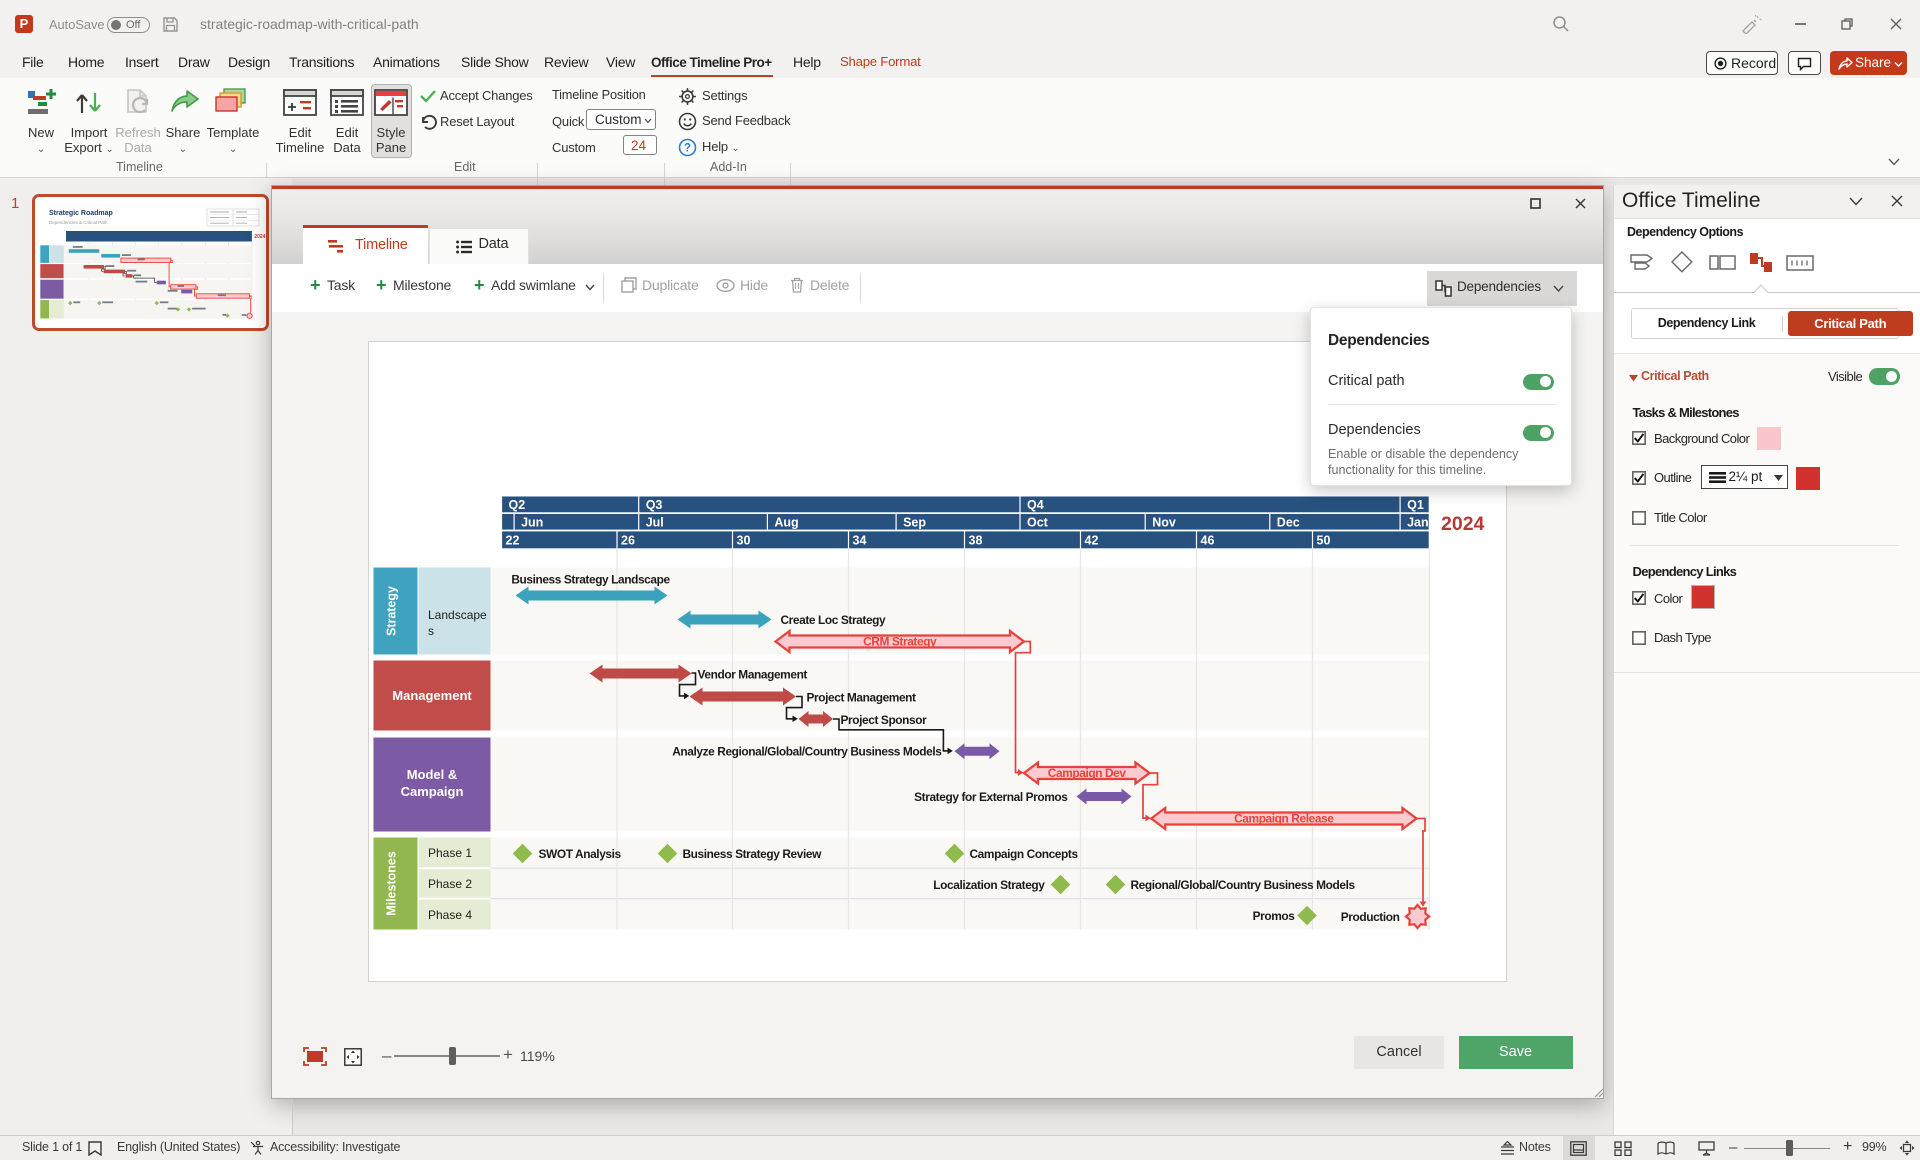  What do you see at coordinates (1284, 819) in the screenshot?
I see `svg-text: Campaign Release` at bounding box center [1284, 819].